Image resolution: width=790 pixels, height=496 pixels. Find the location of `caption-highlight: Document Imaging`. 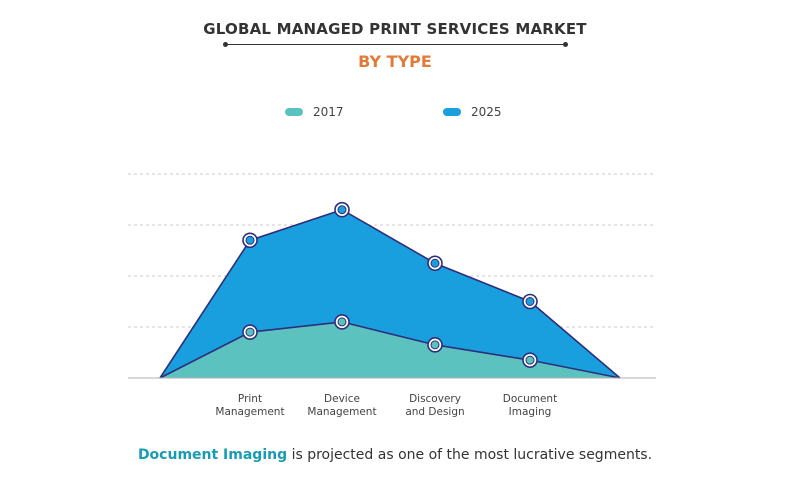

caption-highlight: Document Imaging is located at coordinates (212, 455).